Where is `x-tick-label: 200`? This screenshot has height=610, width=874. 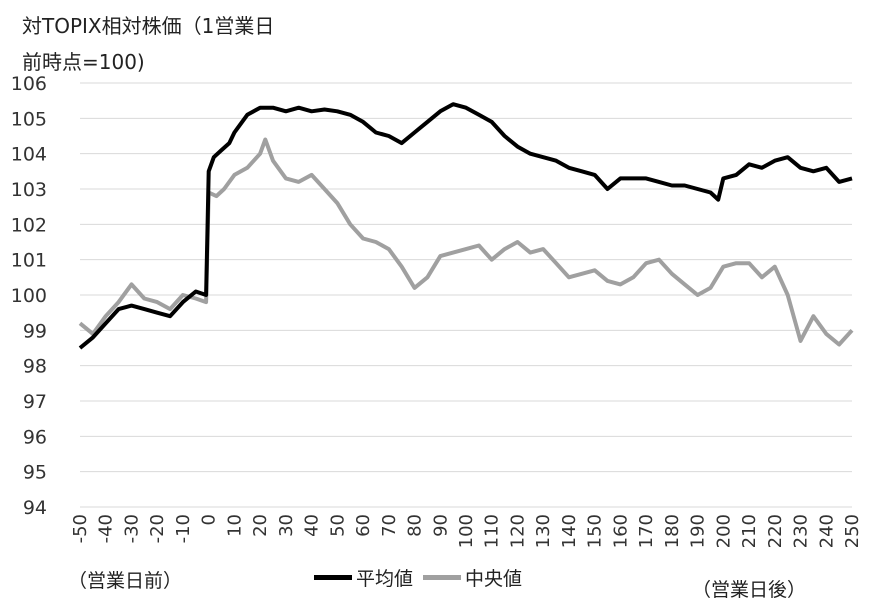 x-tick-label: 200 is located at coordinates (723, 531).